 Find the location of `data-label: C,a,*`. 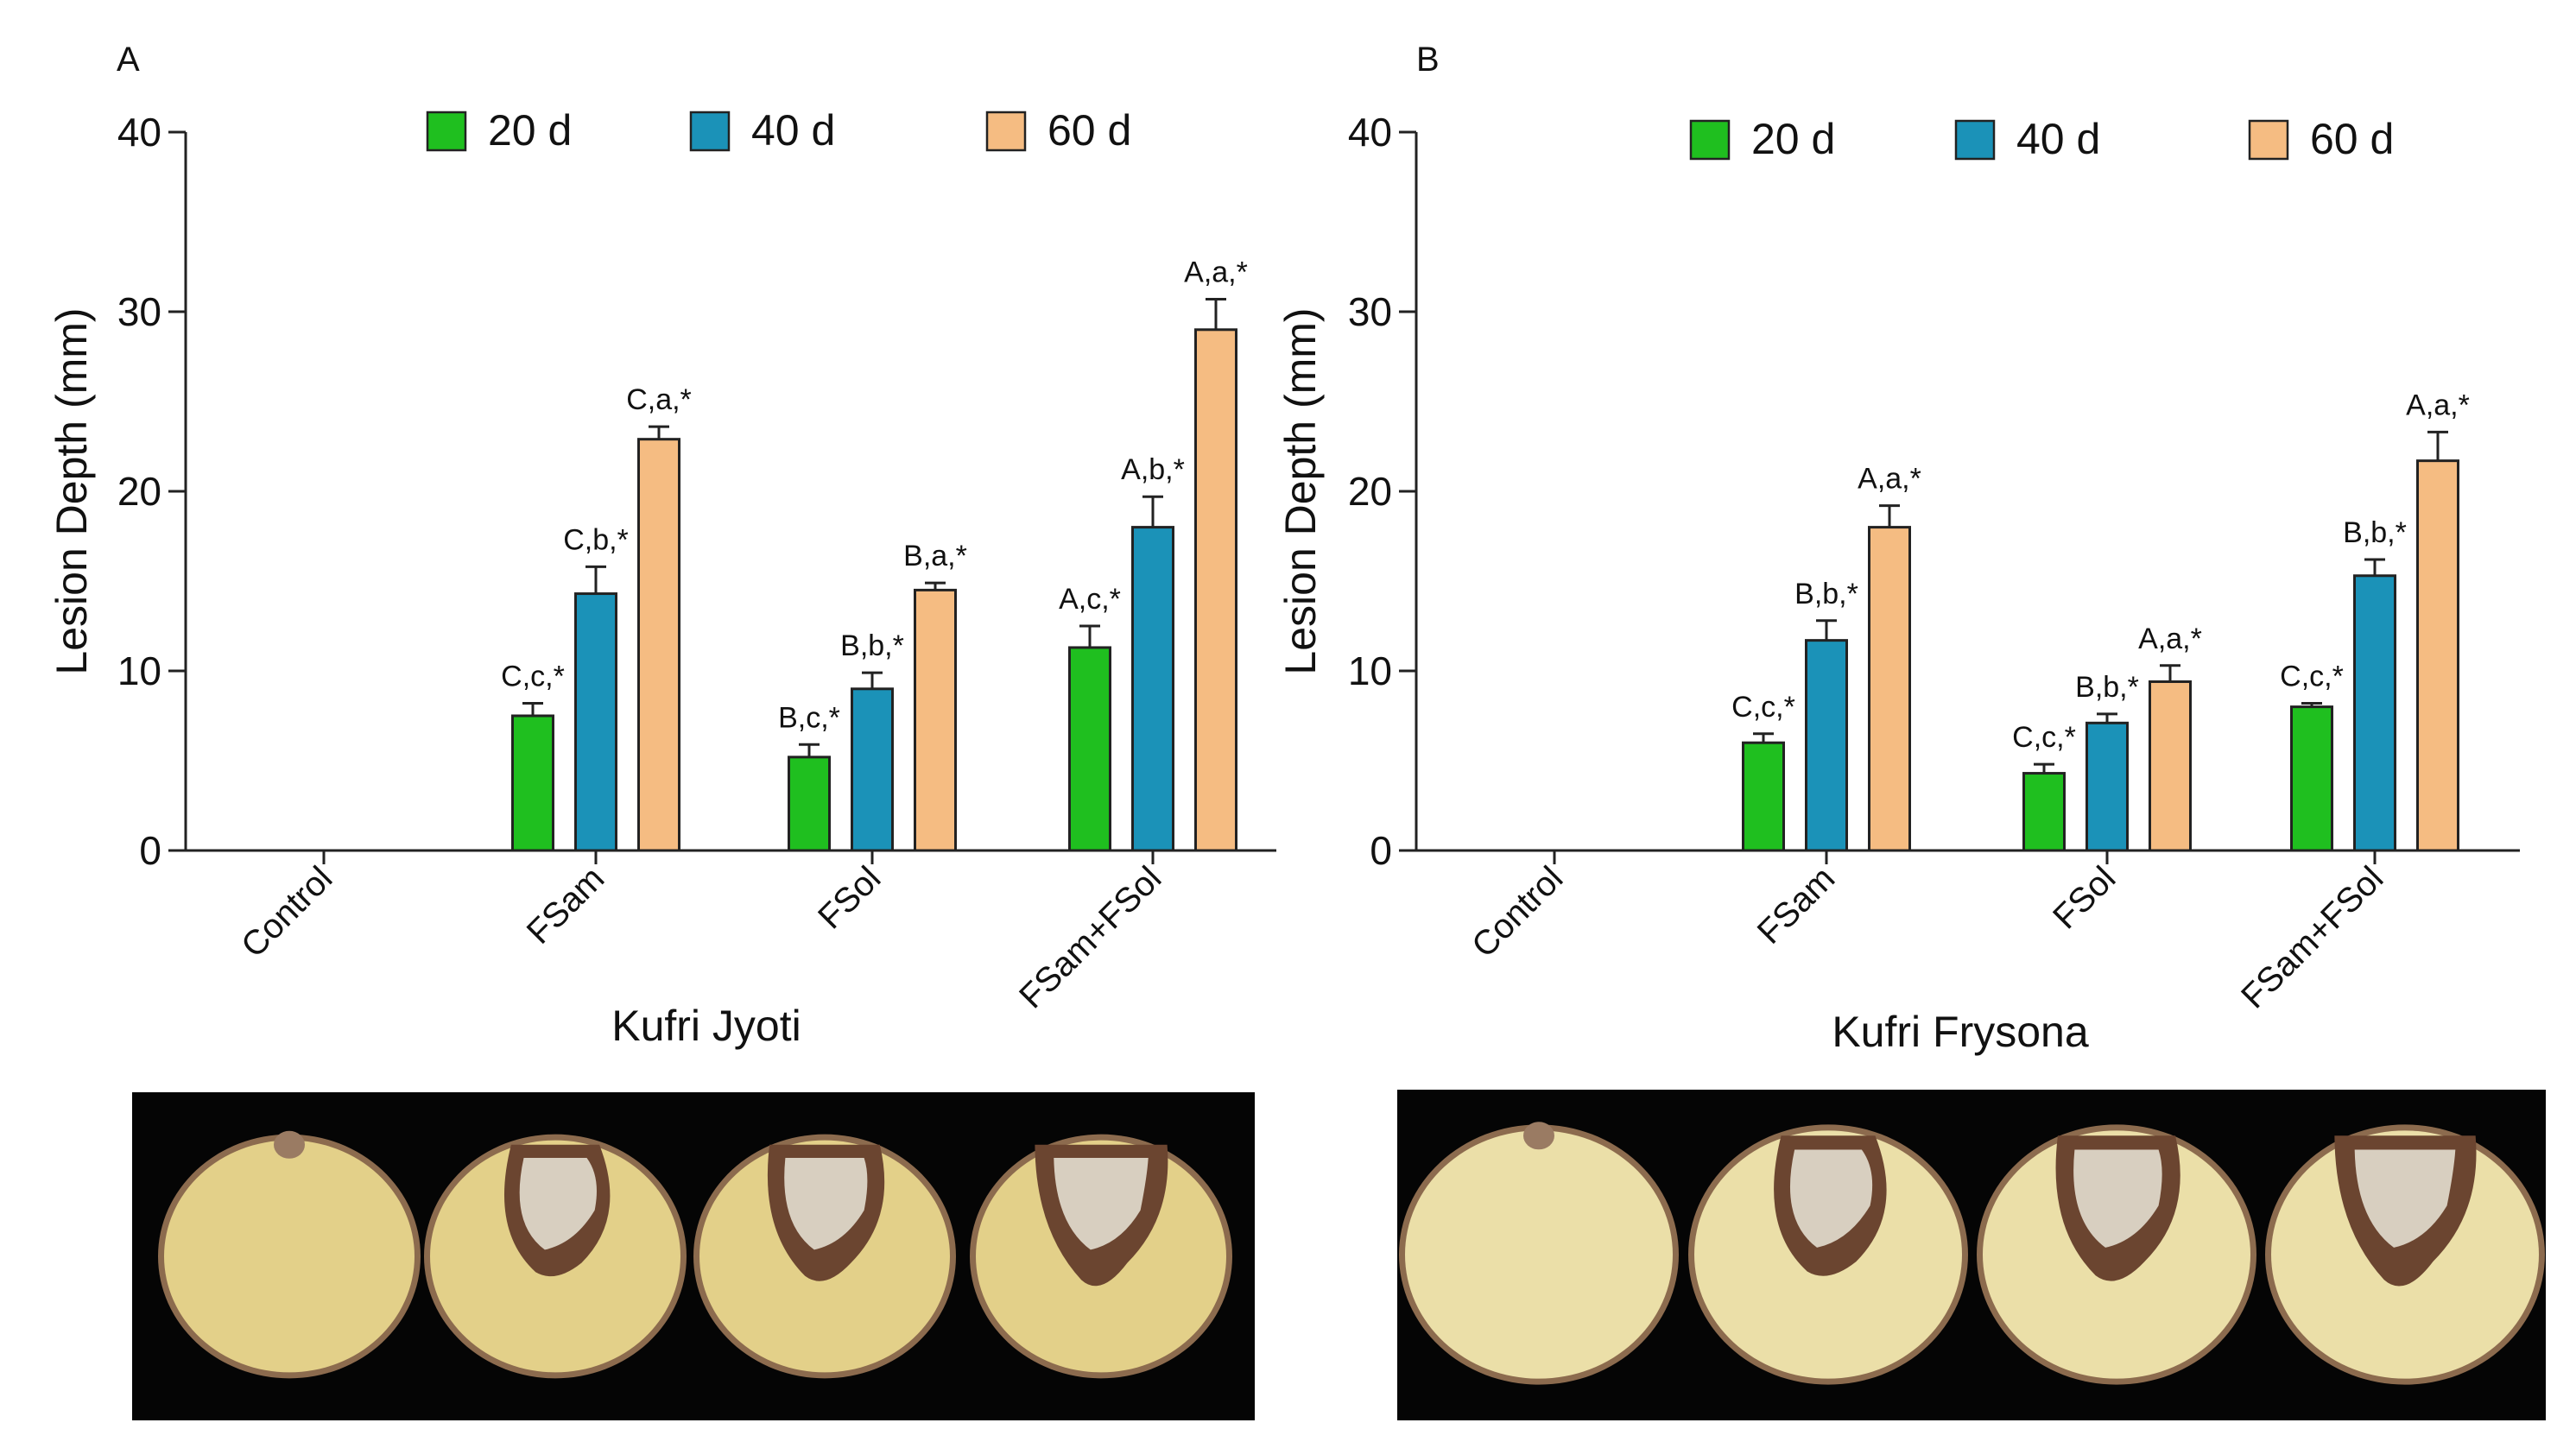

data-label: C,a,* is located at coordinates (659, 399).